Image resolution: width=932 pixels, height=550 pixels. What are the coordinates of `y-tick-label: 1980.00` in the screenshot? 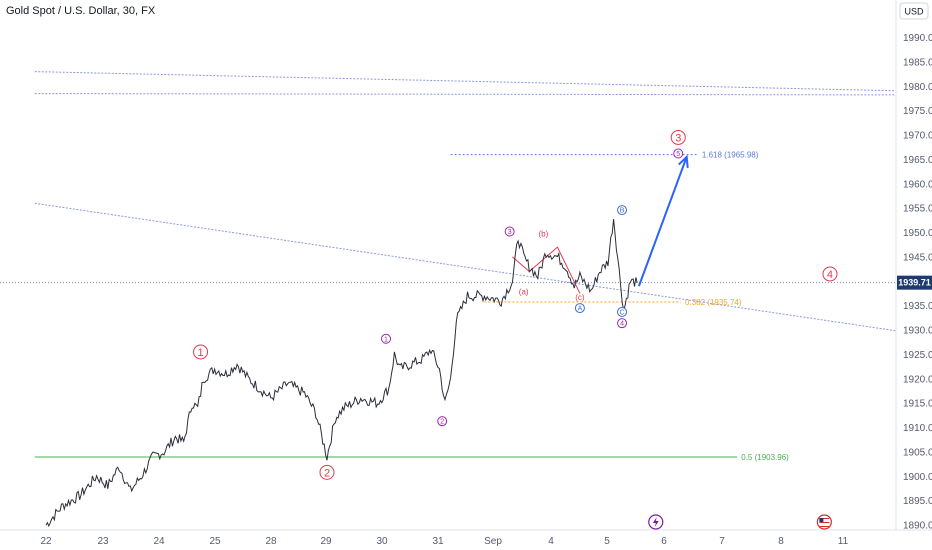 It's located at (917, 87).